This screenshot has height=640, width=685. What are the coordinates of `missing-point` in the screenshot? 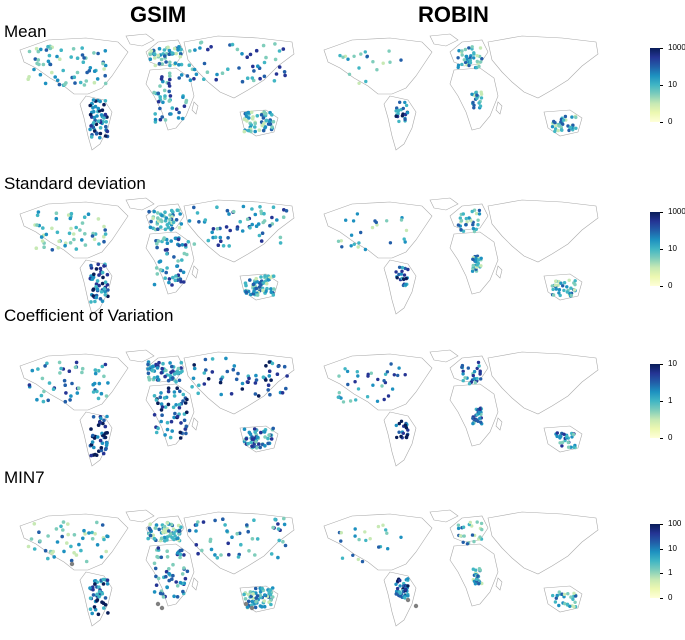 It's located at (246, 604).